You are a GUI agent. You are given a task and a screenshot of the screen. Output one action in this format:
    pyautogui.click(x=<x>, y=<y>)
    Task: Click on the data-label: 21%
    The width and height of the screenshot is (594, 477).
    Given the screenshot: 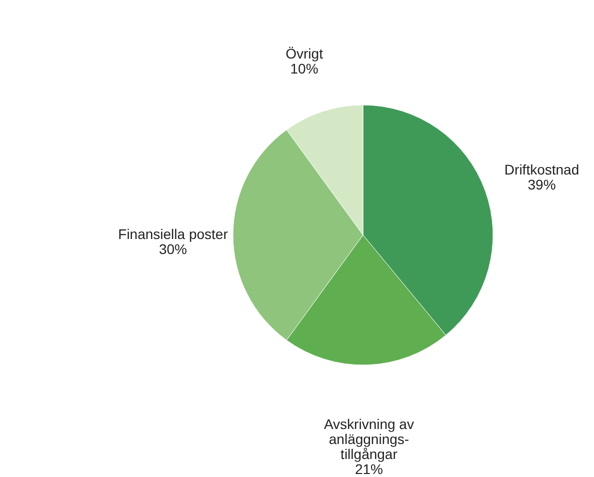 What is the action you would take?
    pyautogui.click(x=368, y=468)
    